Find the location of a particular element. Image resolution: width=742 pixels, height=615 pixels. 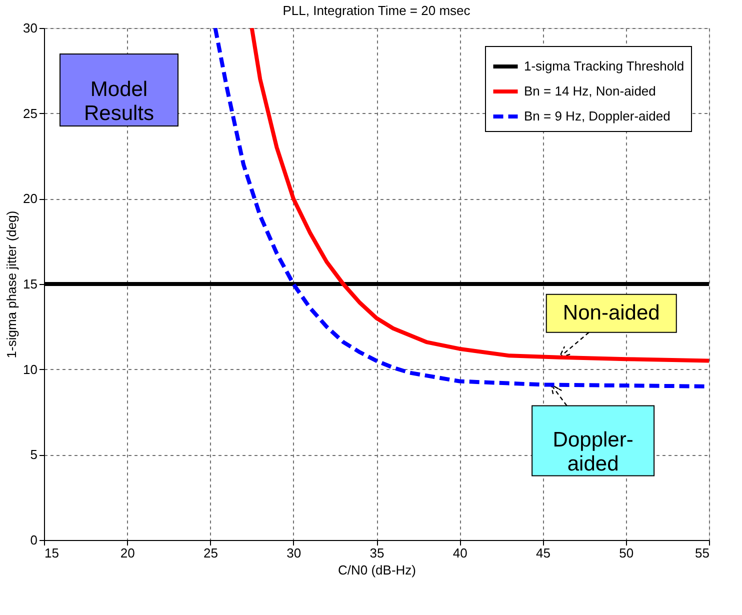

legend-label: 1-sigma Tracking Threshold is located at coordinates (604, 66).